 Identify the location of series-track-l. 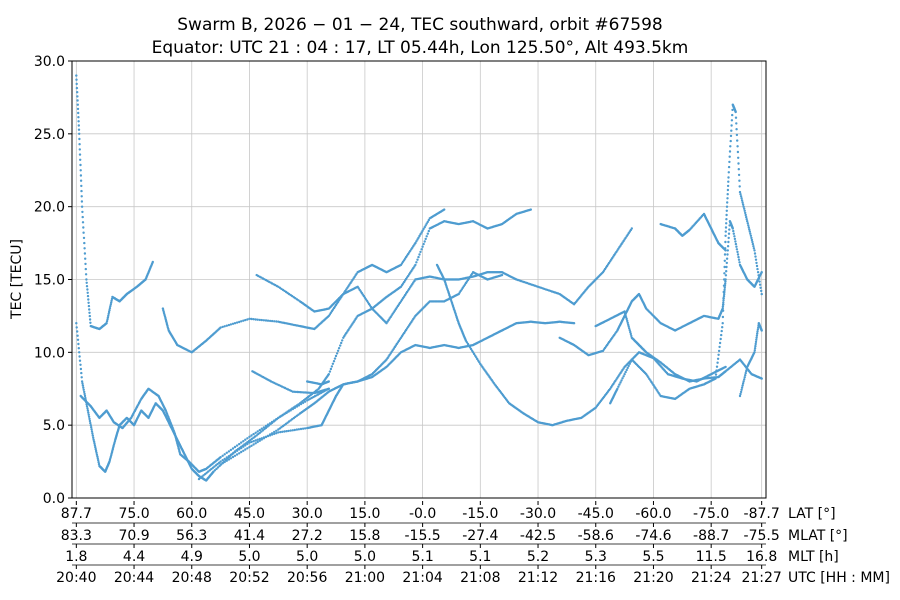
(660, 288).